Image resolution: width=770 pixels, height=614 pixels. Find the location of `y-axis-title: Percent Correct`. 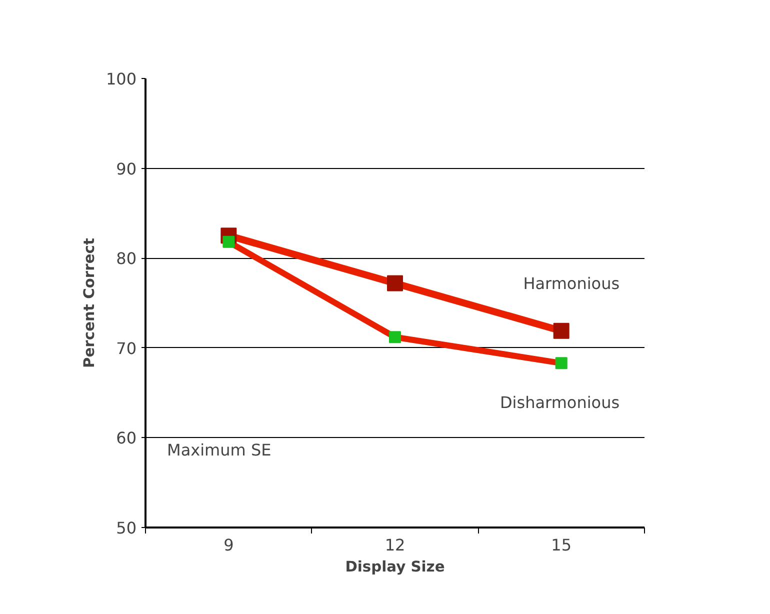

y-axis-title: Percent Correct is located at coordinates (89, 303).